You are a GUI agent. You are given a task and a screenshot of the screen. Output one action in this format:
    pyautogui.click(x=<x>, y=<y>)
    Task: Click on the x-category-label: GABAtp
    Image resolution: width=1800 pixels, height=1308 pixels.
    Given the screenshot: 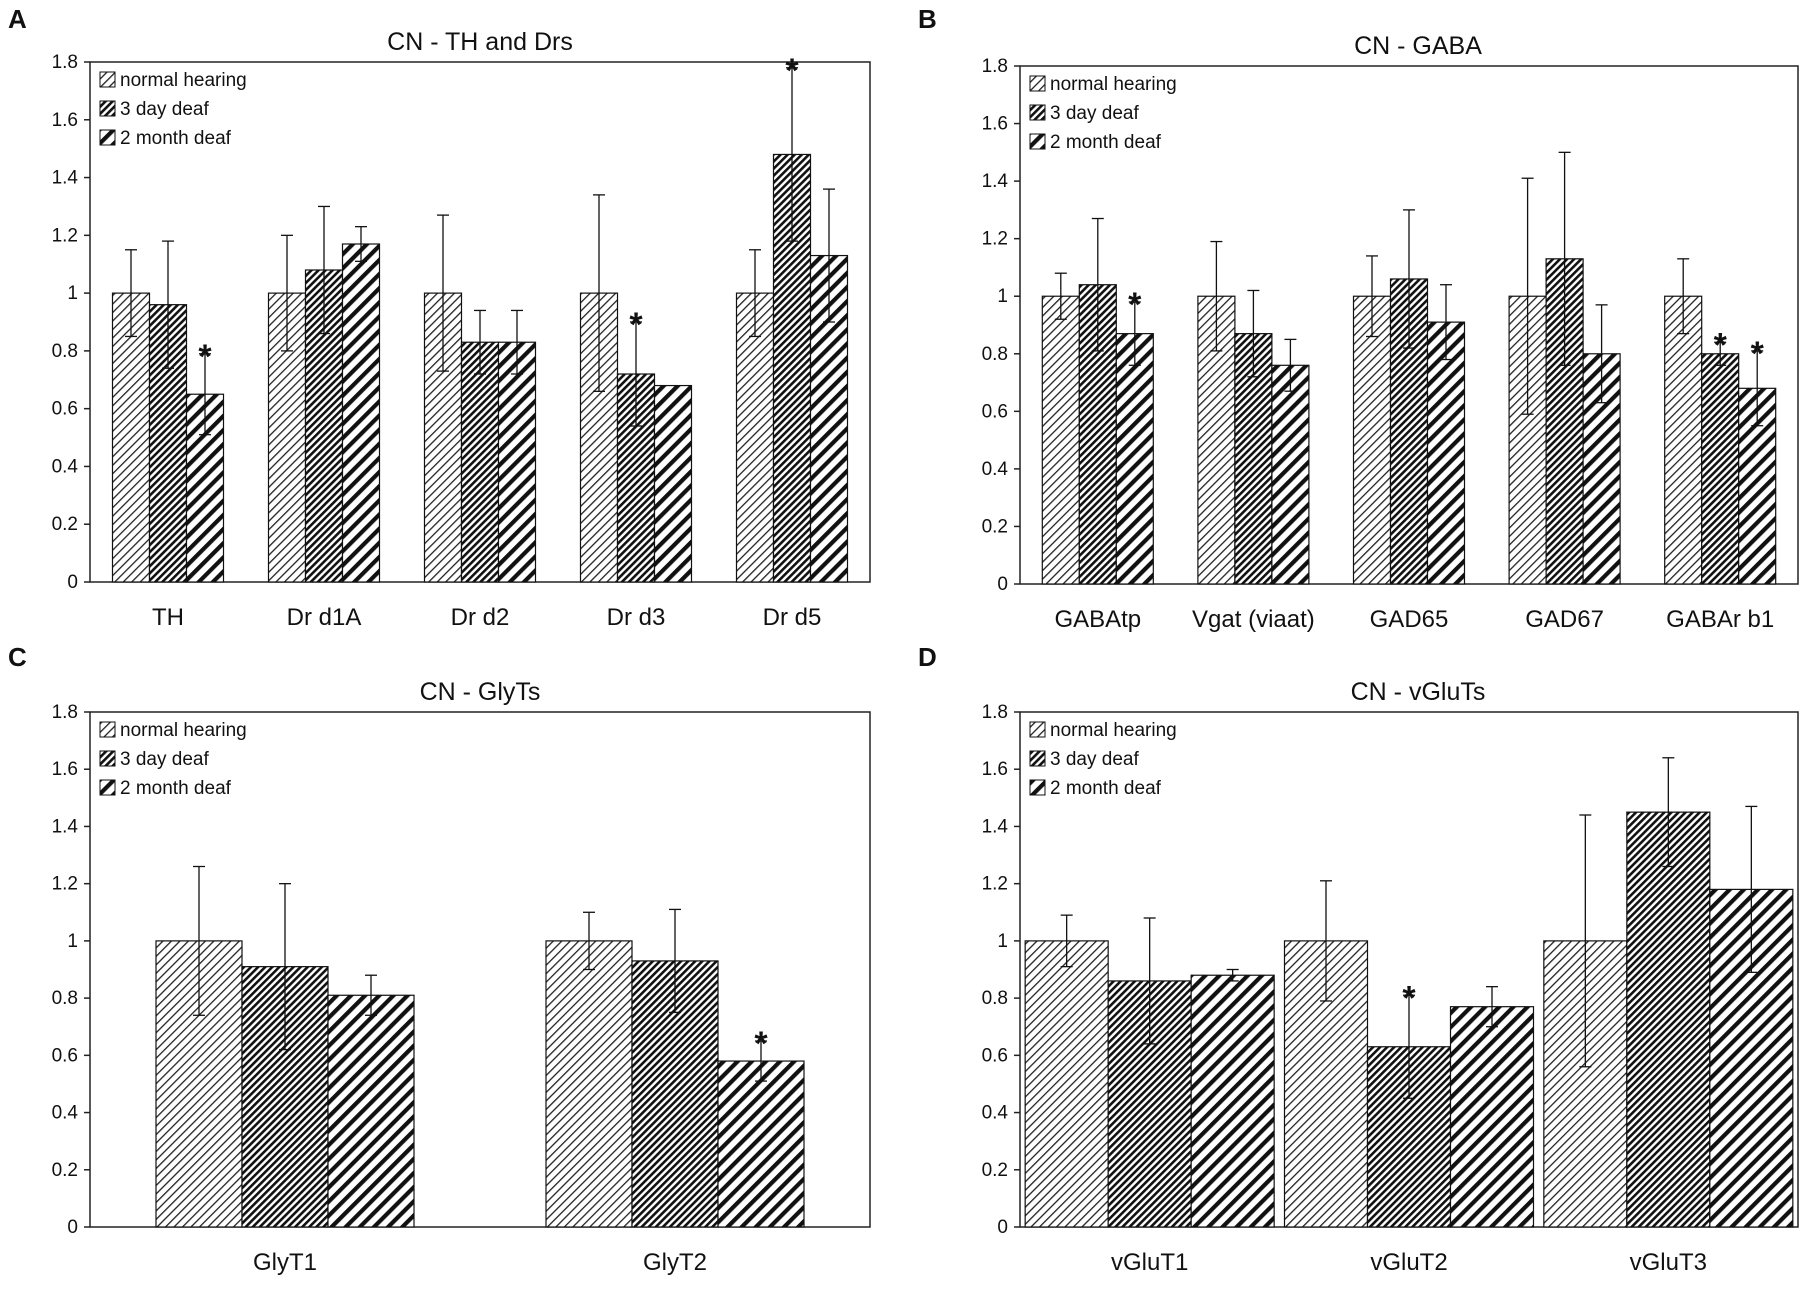 What is the action you would take?
    pyautogui.click(x=1097, y=619)
    